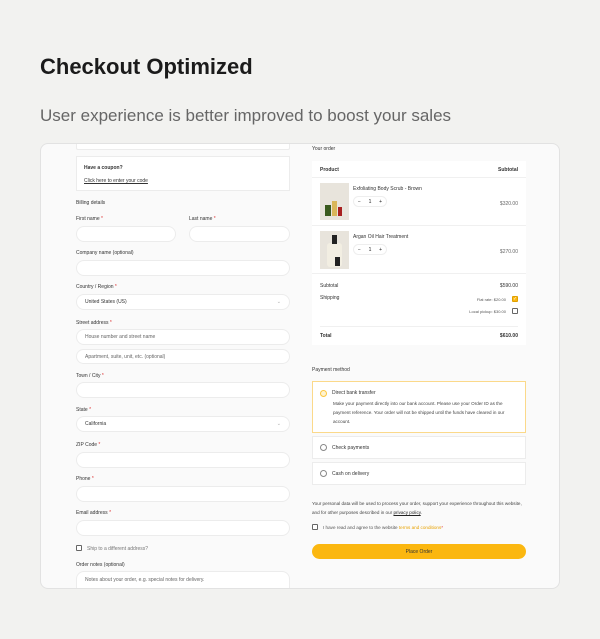  I want to click on email-input, so click(183, 528).